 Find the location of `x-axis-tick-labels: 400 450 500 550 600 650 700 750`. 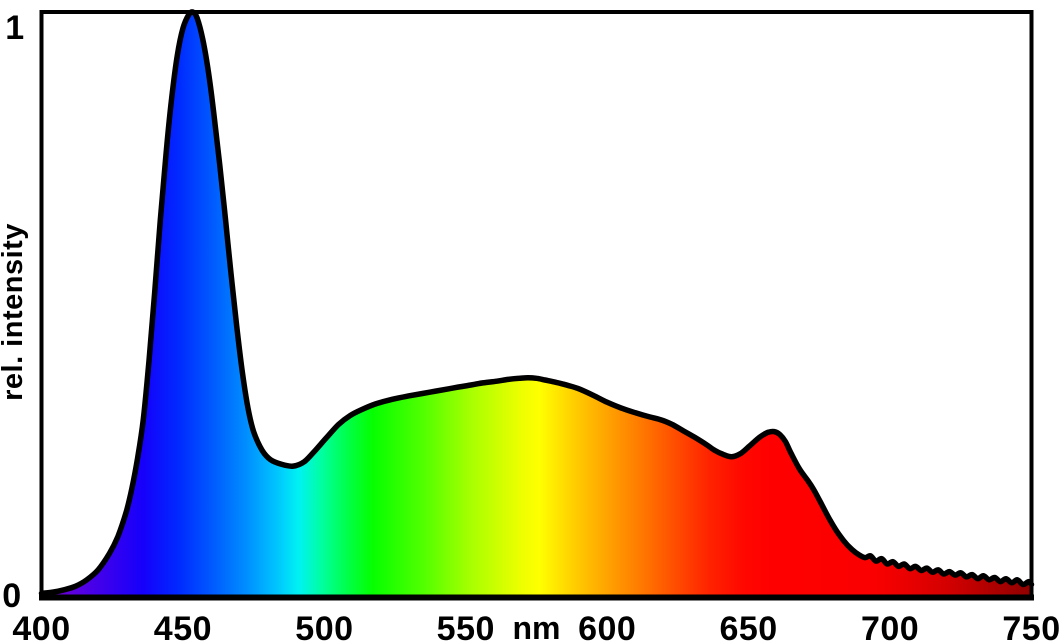

x-axis-tick-labels: 400 450 500 550 600 650 700 750 is located at coordinates (536, 627).